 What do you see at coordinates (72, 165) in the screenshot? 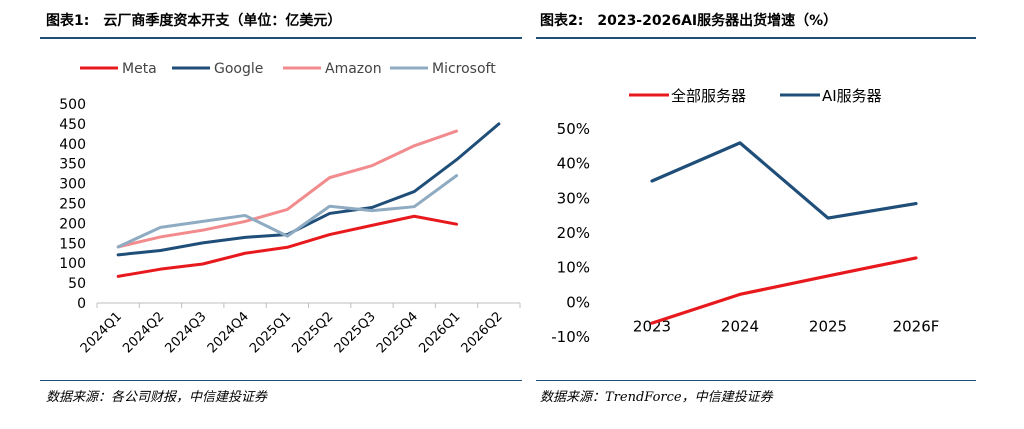
I see `y-tick-label: 350` at bounding box center [72, 165].